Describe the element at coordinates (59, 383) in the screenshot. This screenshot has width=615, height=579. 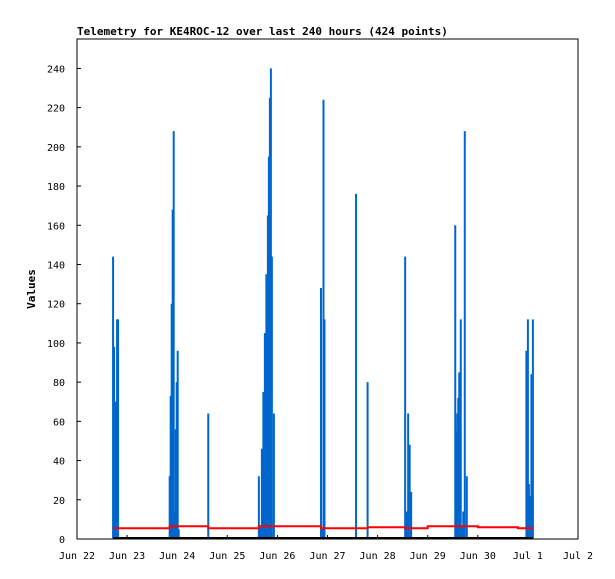
I see `y-tick-label: 80` at that location.